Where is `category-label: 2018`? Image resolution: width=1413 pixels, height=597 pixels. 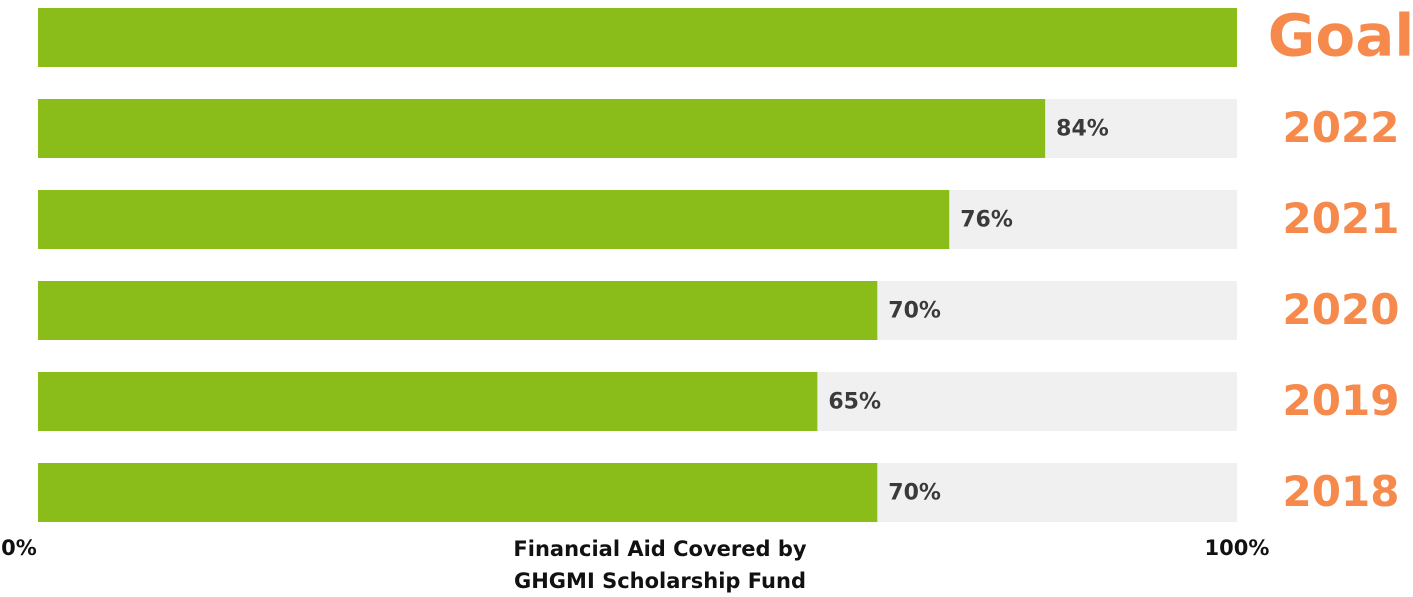 category-label: 2018 is located at coordinates (1341, 491).